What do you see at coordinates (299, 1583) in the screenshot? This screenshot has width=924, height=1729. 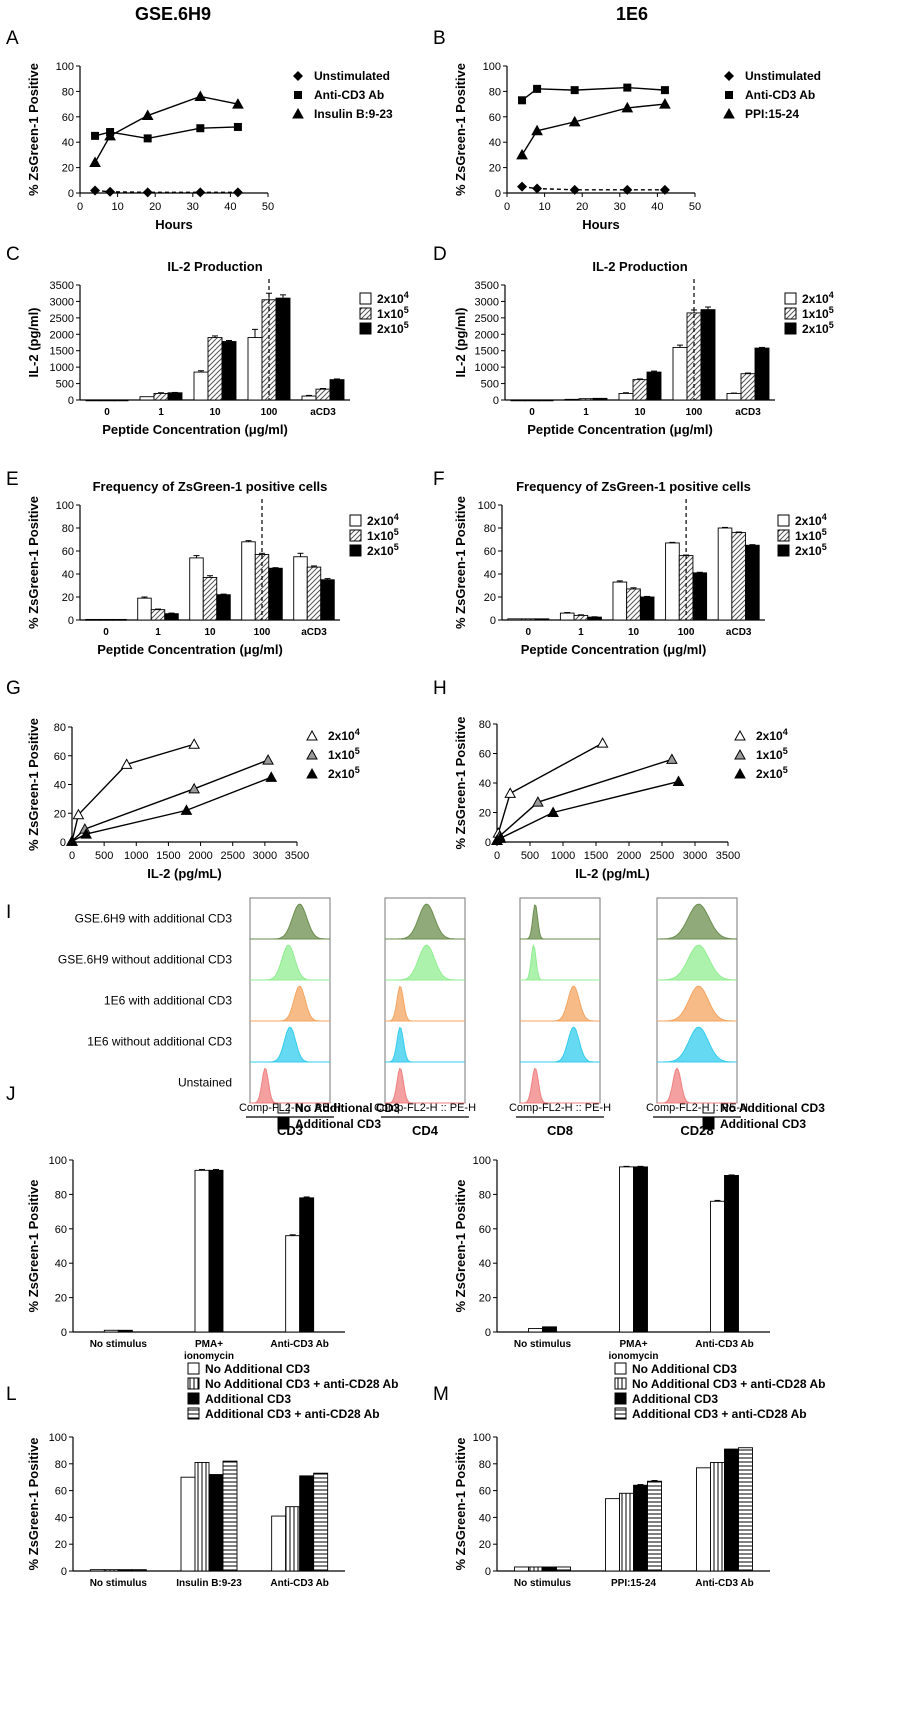 I see `category-label: Anti-CD3 Ab` at bounding box center [299, 1583].